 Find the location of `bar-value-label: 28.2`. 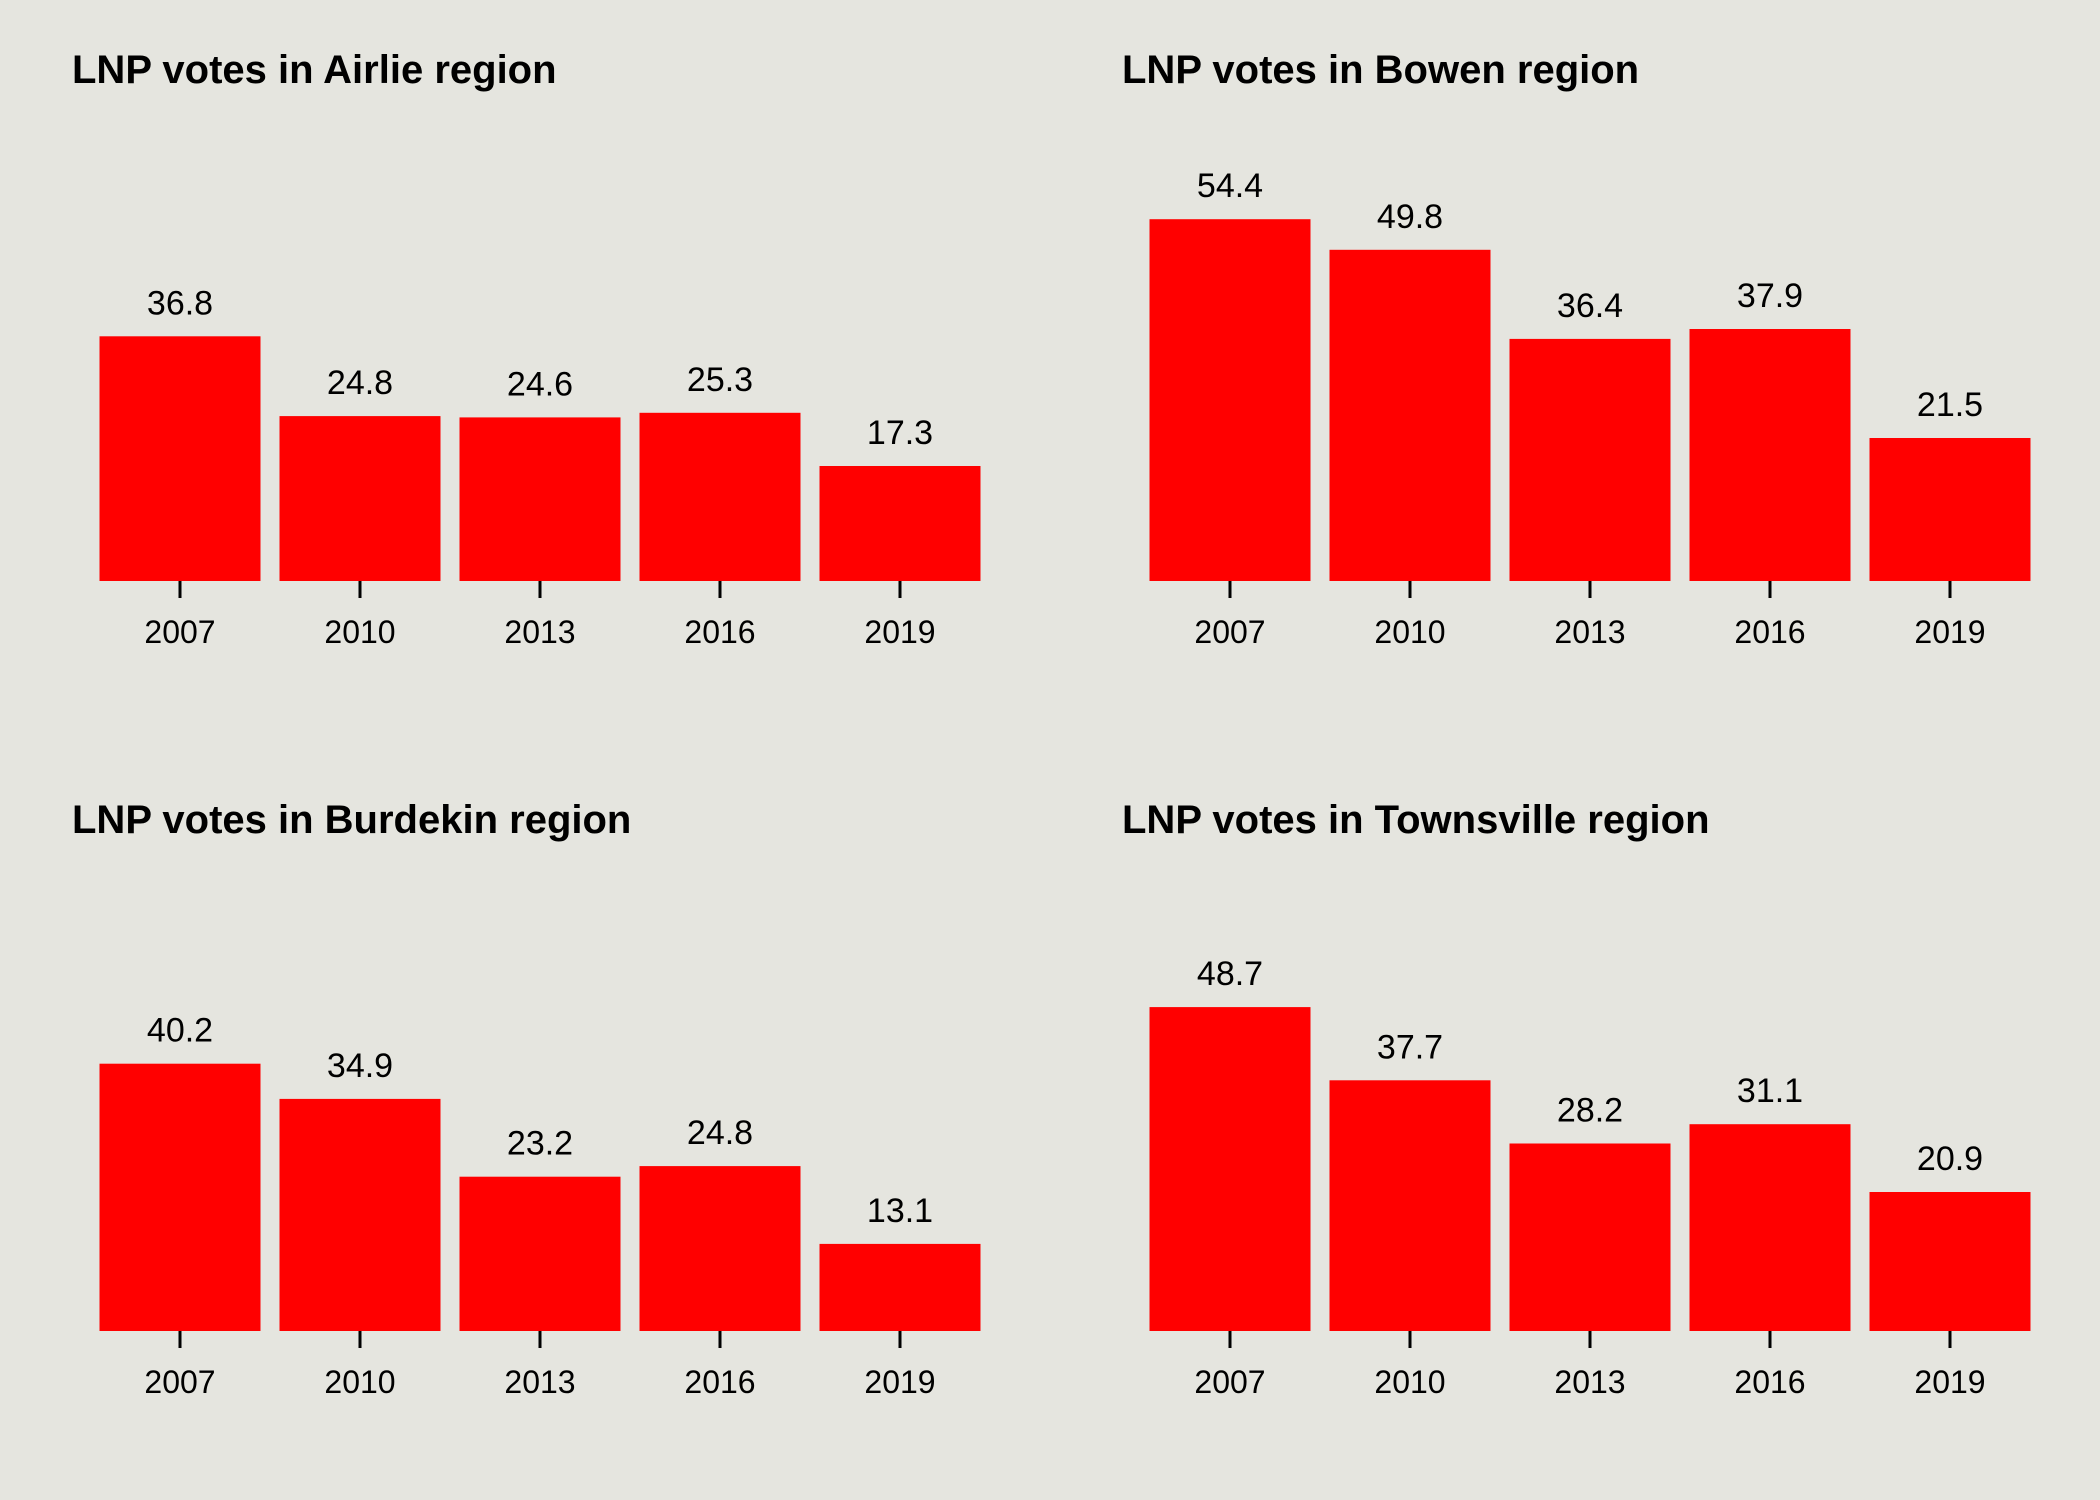

bar-value-label: 28.2 is located at coordinates (1590, 1111).